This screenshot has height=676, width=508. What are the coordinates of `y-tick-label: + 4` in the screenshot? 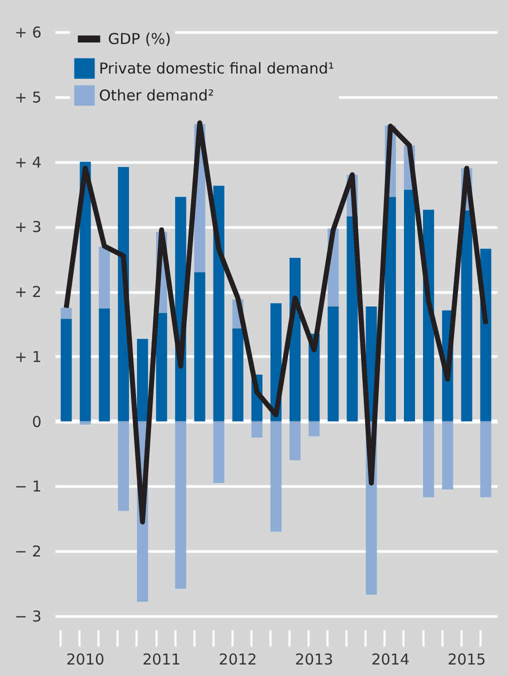 It's located at (28, 162).